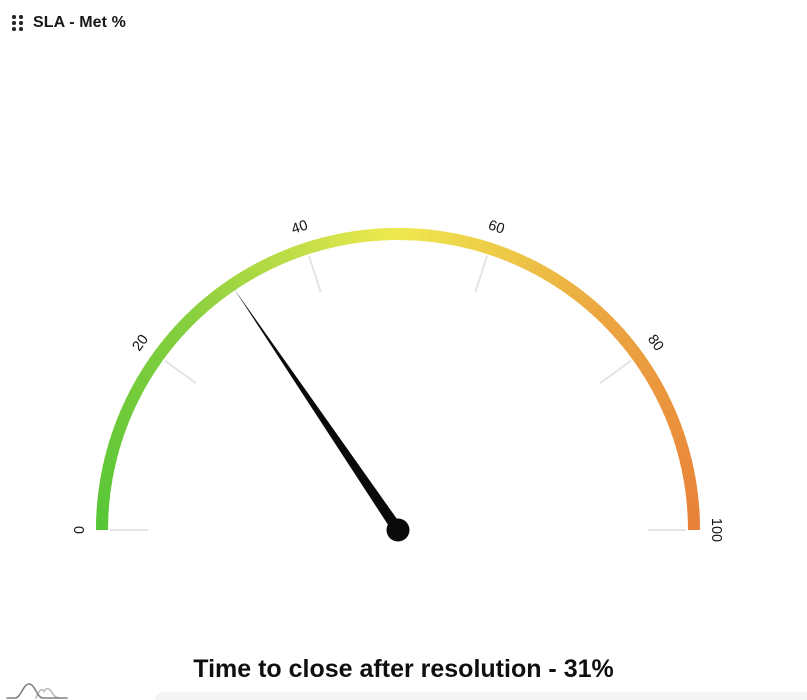 The image size is (807, 700). I want to click on gauge-tick-label: 40, so click(300, 227).